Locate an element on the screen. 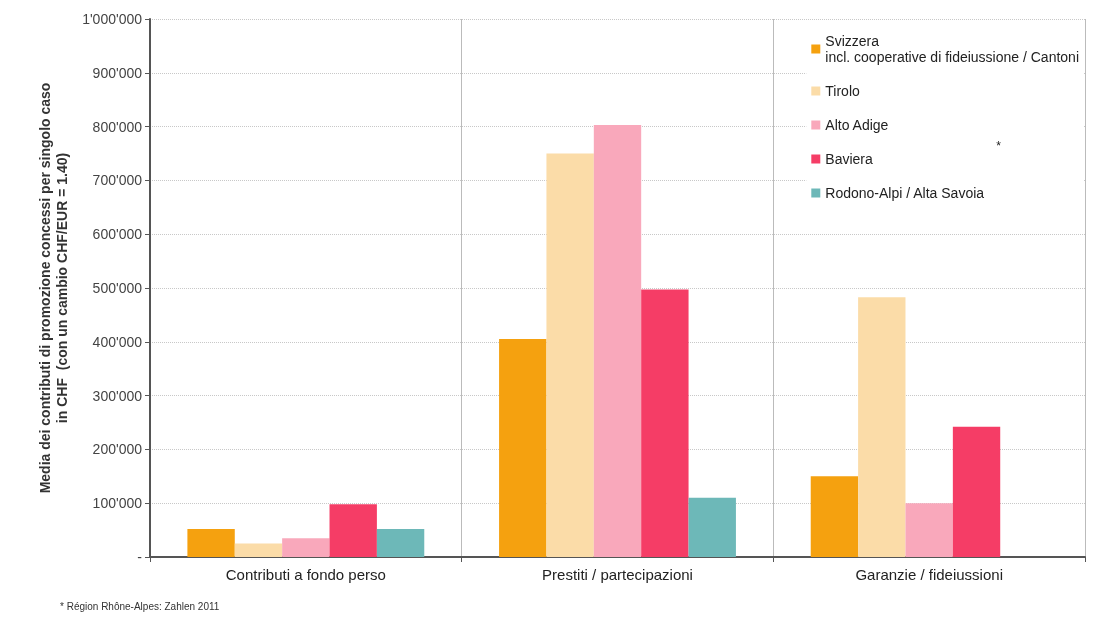  y-tick-label: 500'000 is located at coordinates (117, 288).